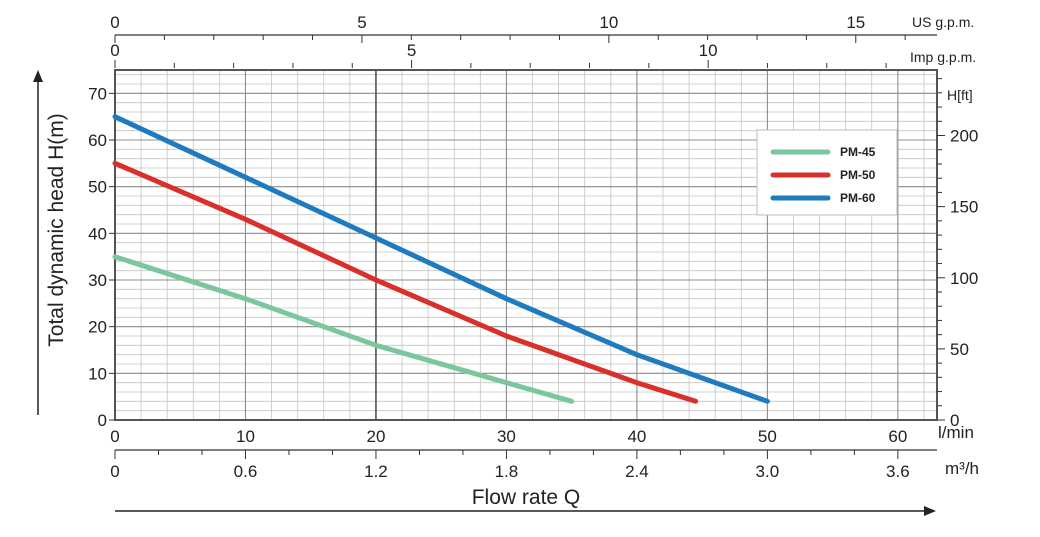 This screenshot has width=1040, height=537. What do you see at coordinates (375, 436) in the screenshot?
I see `x-tick-label: 20` at bounding box center [375, 436].